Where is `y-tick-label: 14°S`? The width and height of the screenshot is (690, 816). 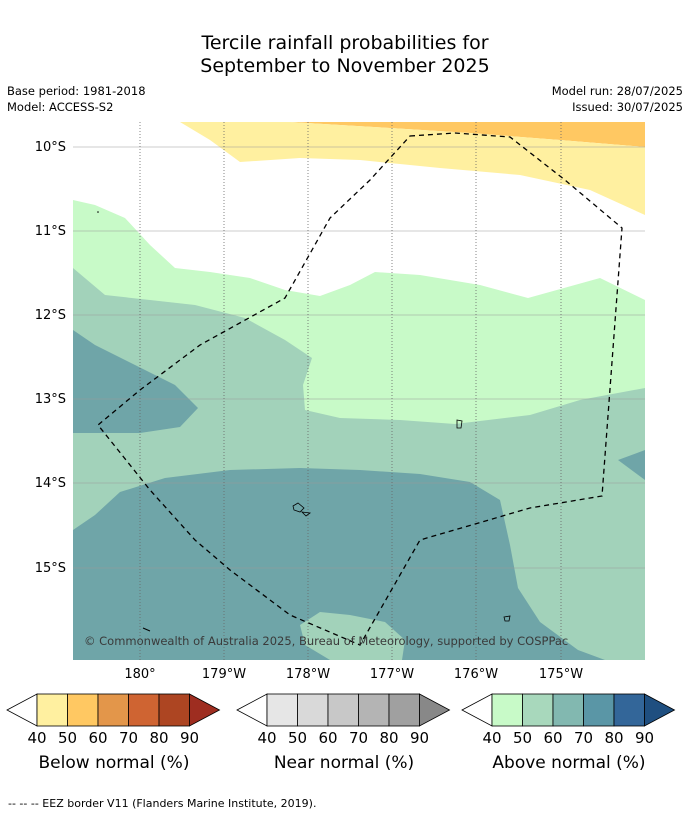
y-tick-label: 14°S is located at coordinates (50, 483).